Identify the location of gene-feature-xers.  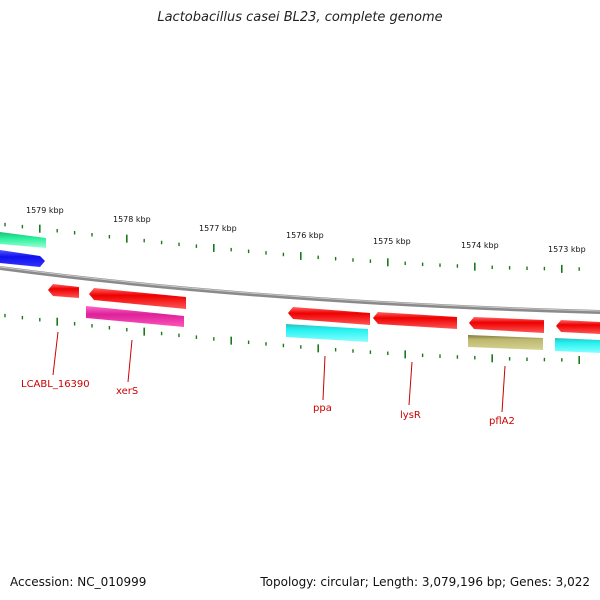
(135, 316).